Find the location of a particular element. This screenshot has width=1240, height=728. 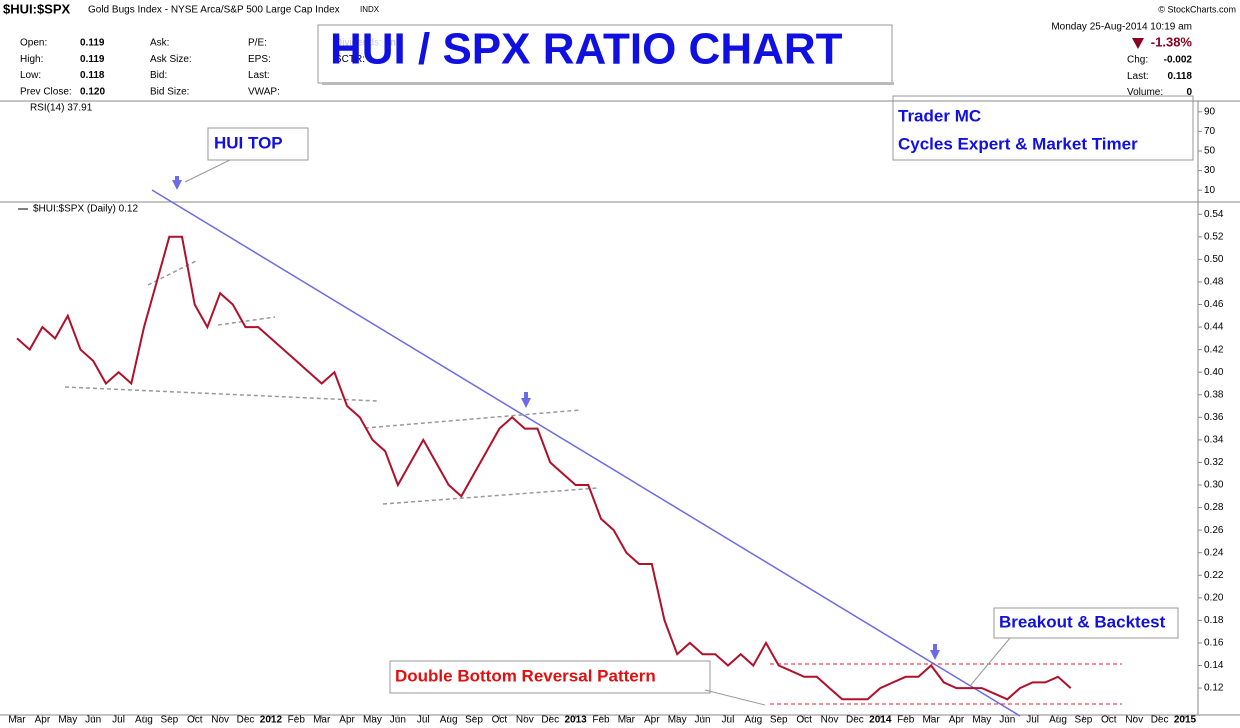

rsi-tick-label: 50 is located at coordinates (1210, 151).